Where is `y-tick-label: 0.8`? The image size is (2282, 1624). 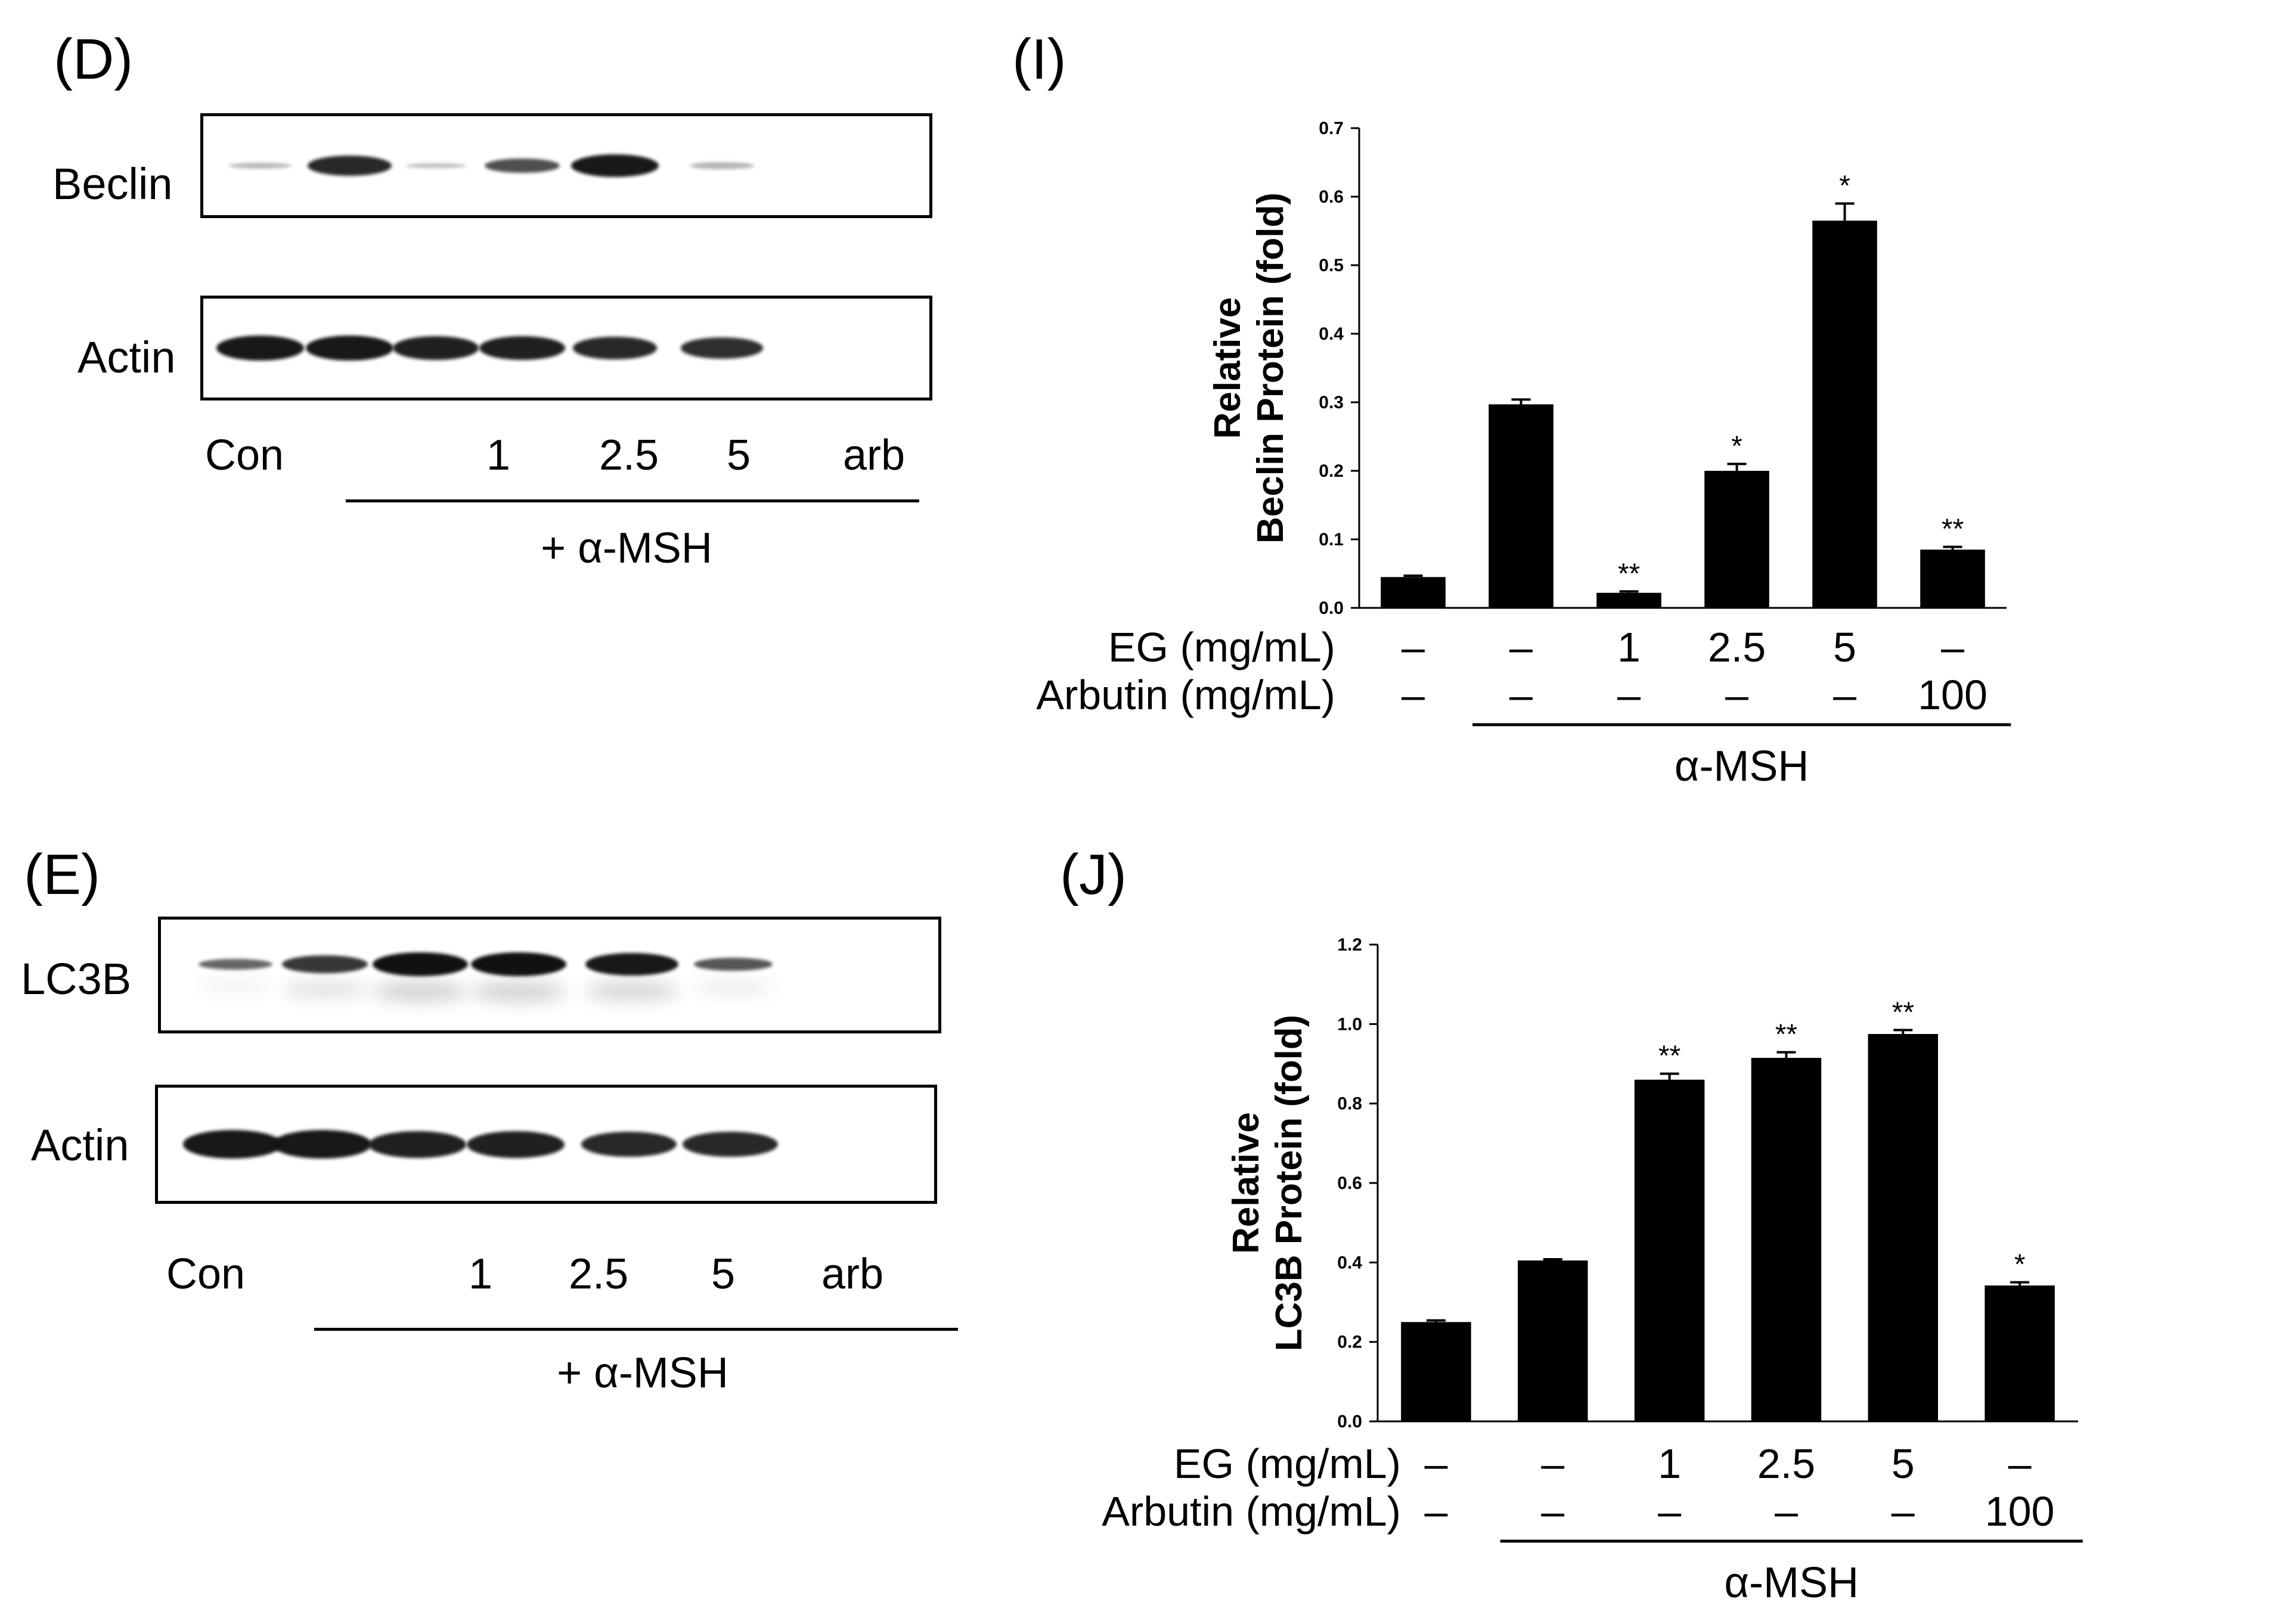 y-tick-label: 0.8 is located at coordinates (1349, 1104).